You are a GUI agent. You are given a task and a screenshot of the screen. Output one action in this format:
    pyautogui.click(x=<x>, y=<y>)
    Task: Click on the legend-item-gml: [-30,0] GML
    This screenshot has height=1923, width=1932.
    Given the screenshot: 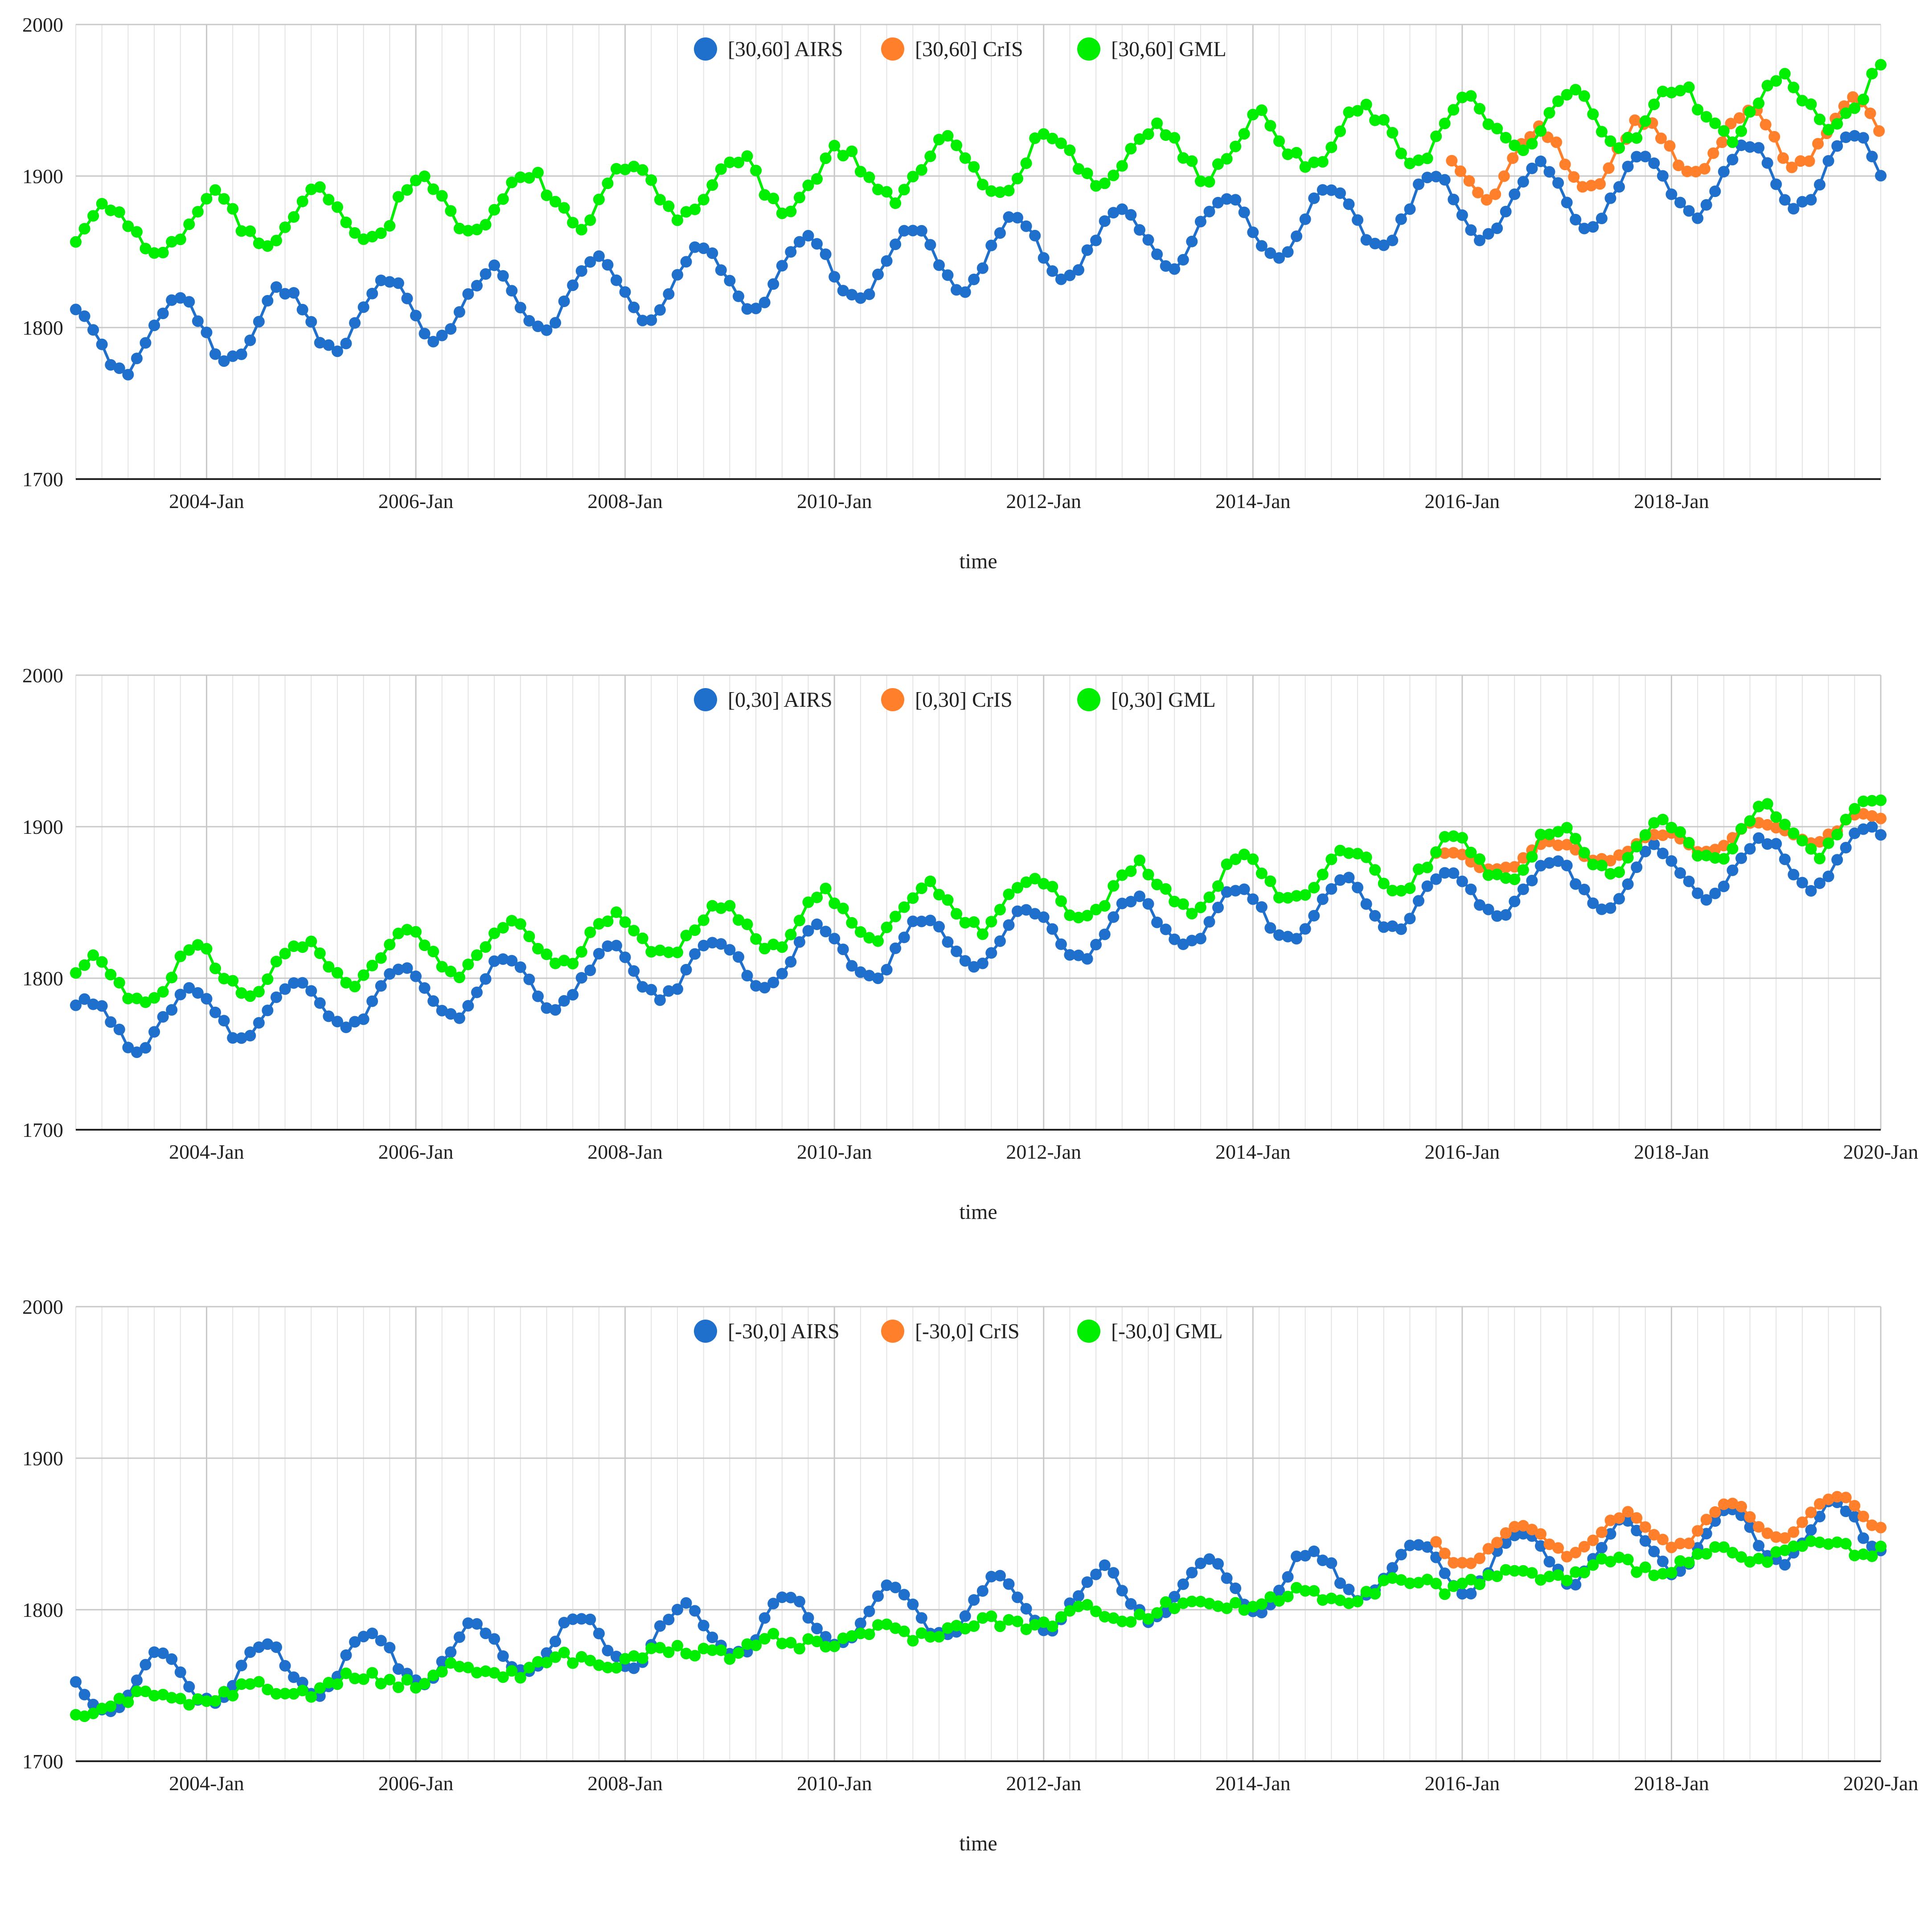 What is the action you would take?
    pyautogui.click(x=1150, y=1331)
    